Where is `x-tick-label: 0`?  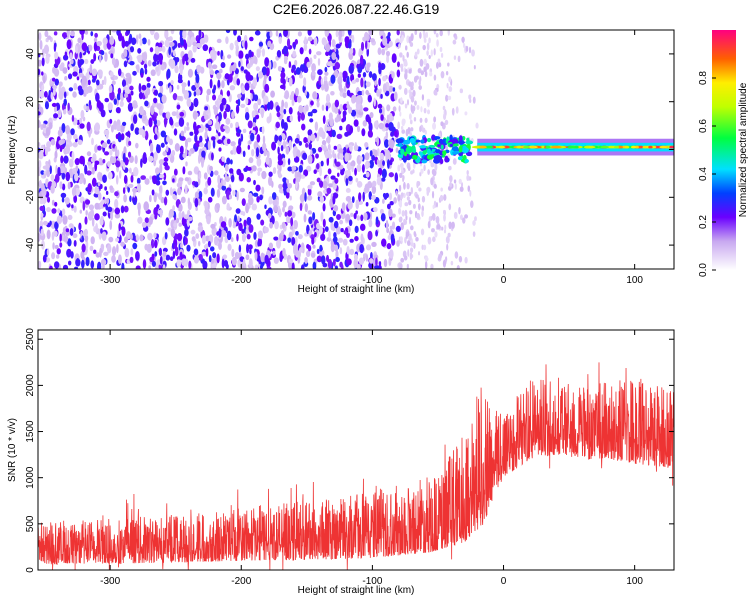 x-tick-label: 0 is located at coordinates (504, 280).